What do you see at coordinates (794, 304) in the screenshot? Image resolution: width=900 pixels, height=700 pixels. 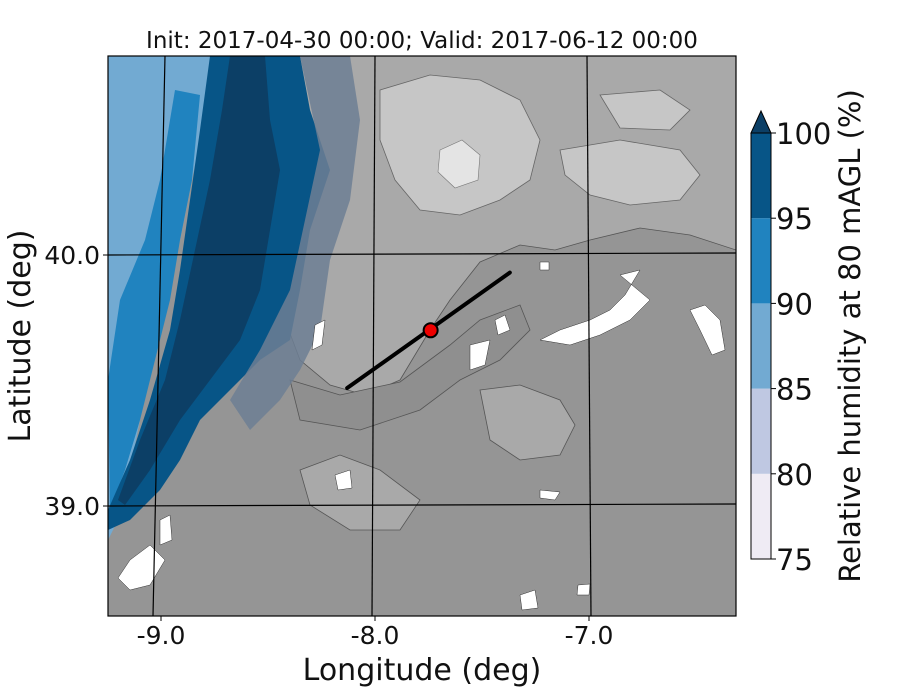 I see `colorbar-tick-label: 90` at bounding box center [794, 304].